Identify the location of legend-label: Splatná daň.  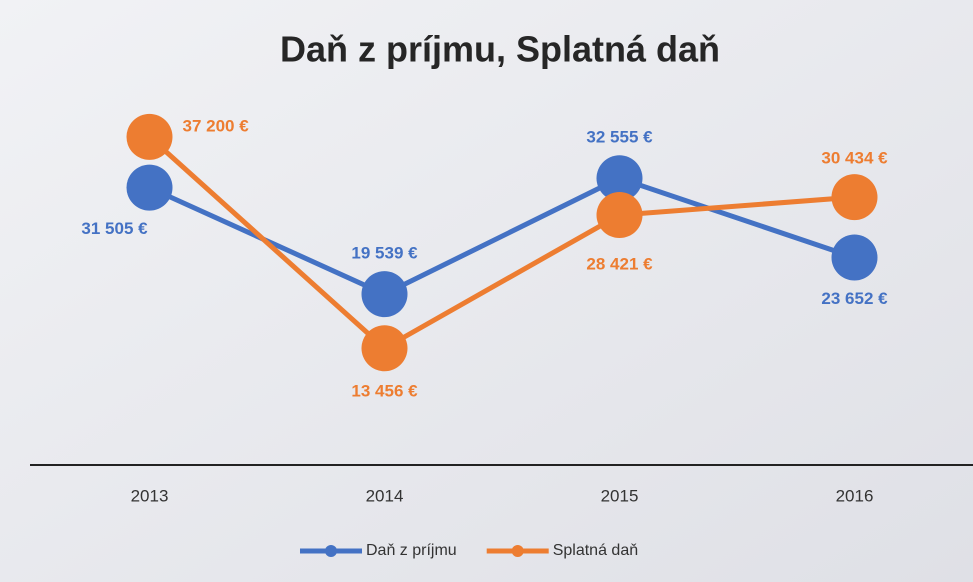
(595, 550).